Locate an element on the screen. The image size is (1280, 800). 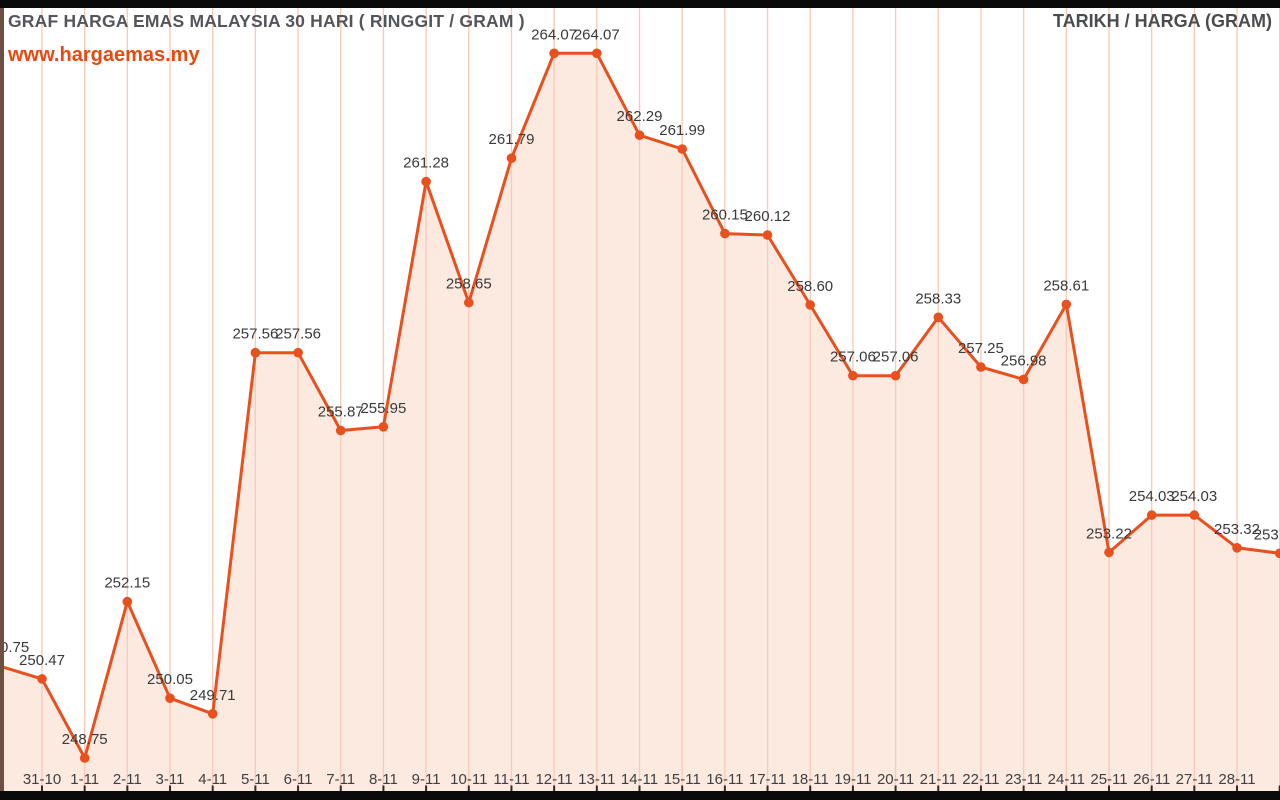
x-axis-tick-label: 27-11 is located at coordinates (1194, 779).